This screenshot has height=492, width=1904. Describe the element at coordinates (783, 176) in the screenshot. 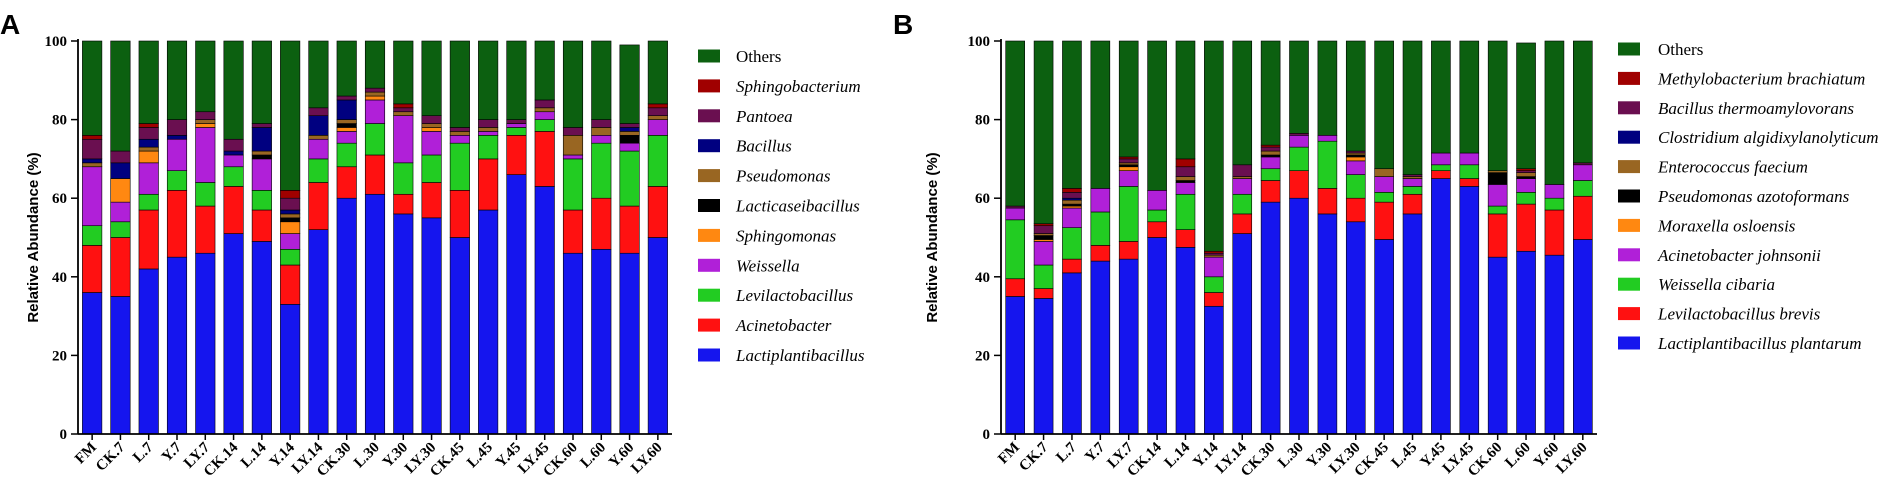

I see `legend-label: Pseudomonas` at that location.